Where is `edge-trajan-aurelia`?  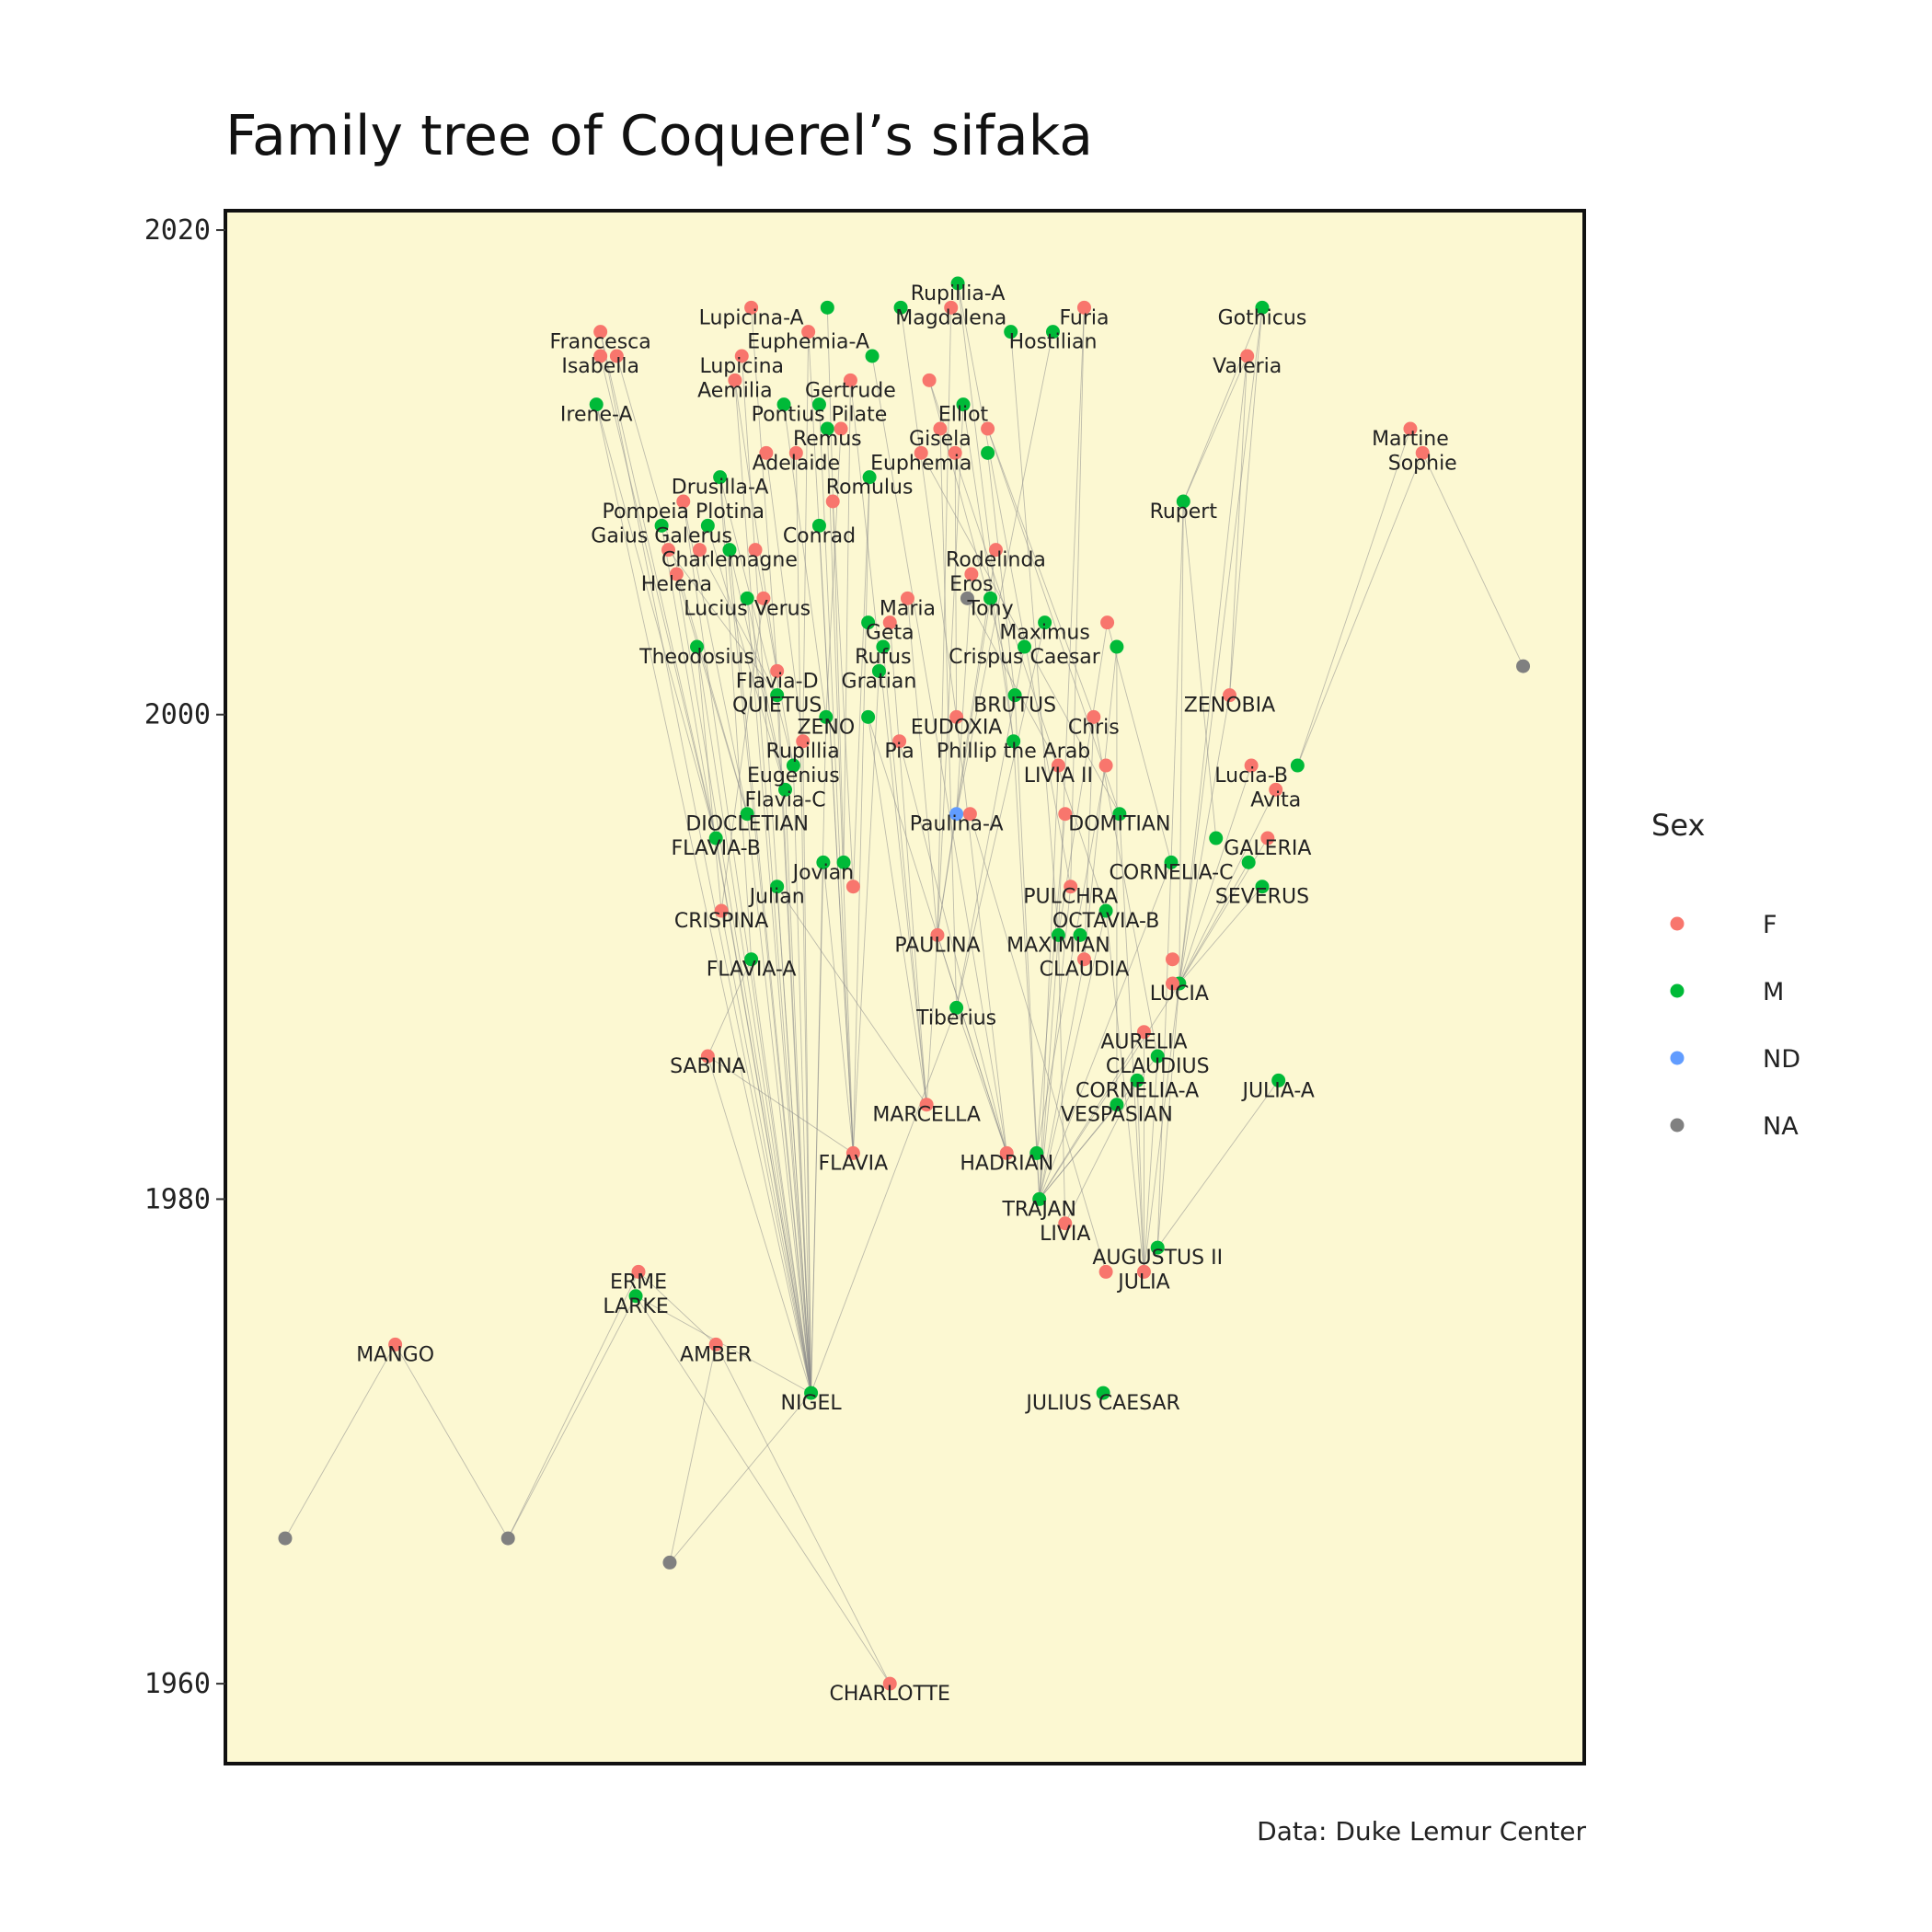 edge-trajan-aurelia is located at coordinates (1091, 1115).